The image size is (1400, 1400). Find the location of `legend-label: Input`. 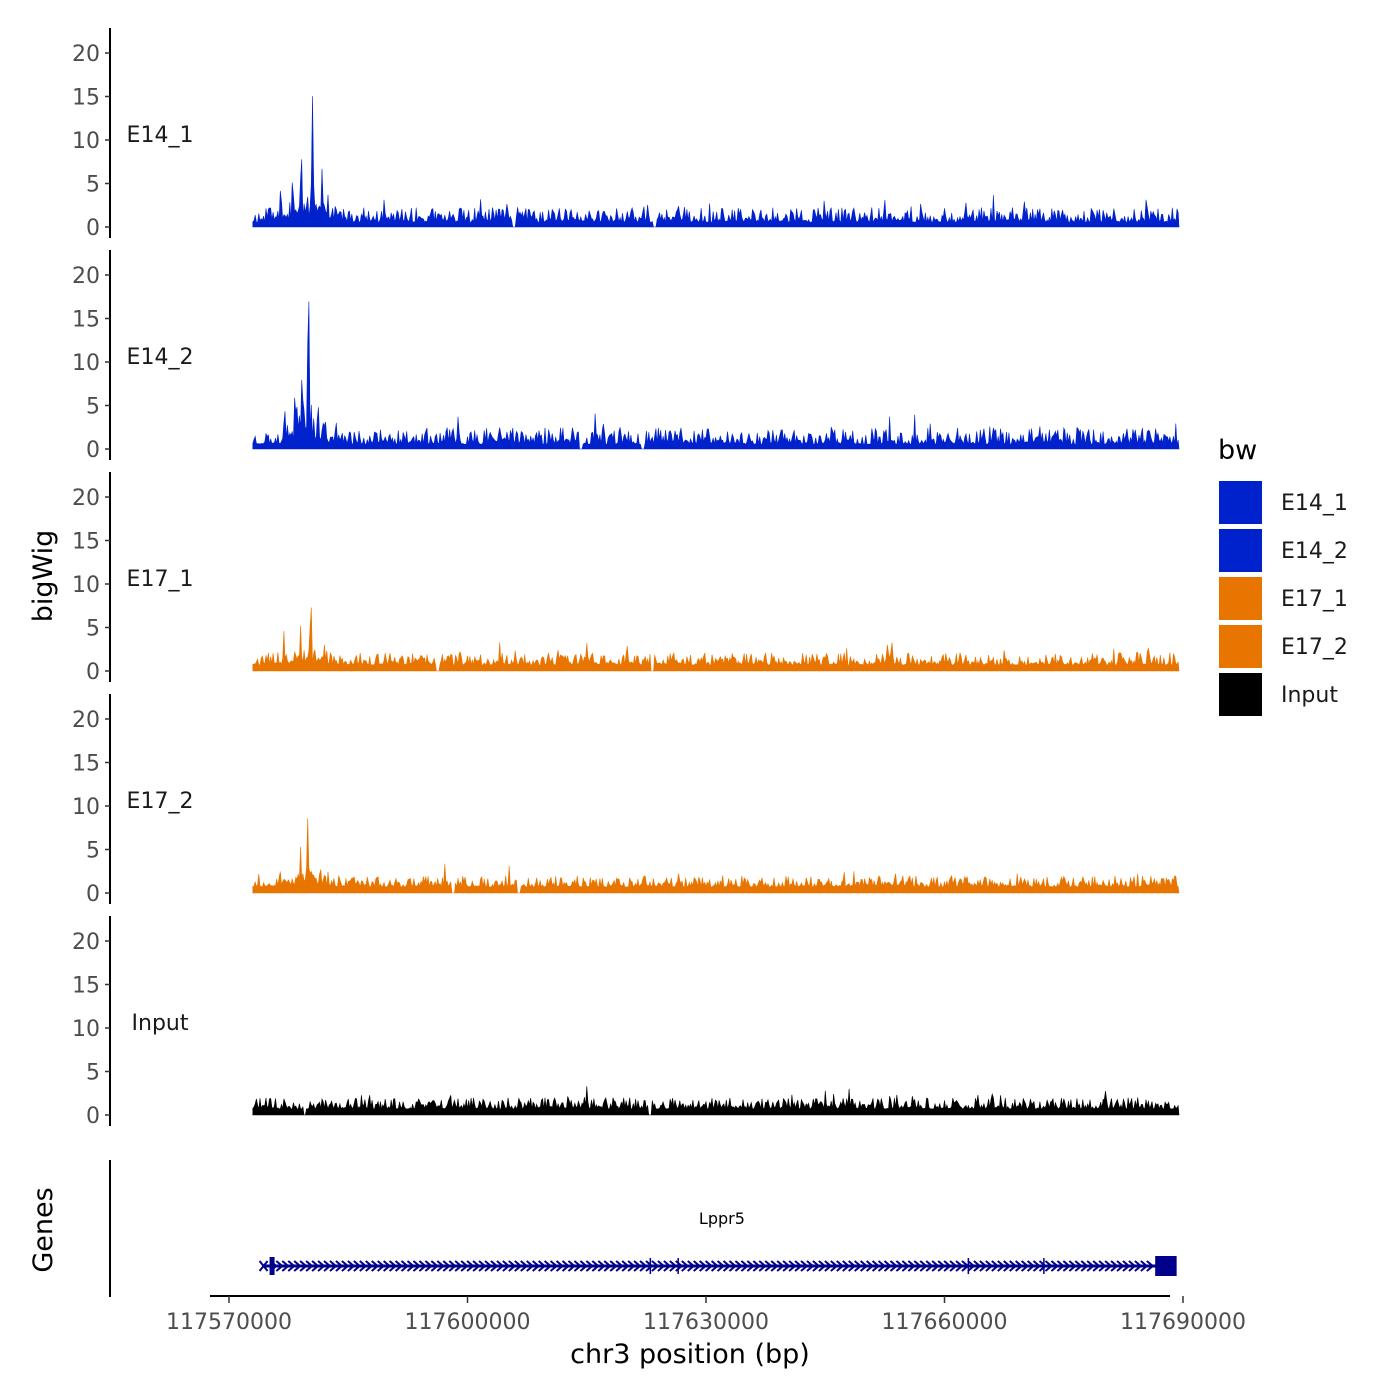

legend-label: Input is located at coordinates (1309, 695).